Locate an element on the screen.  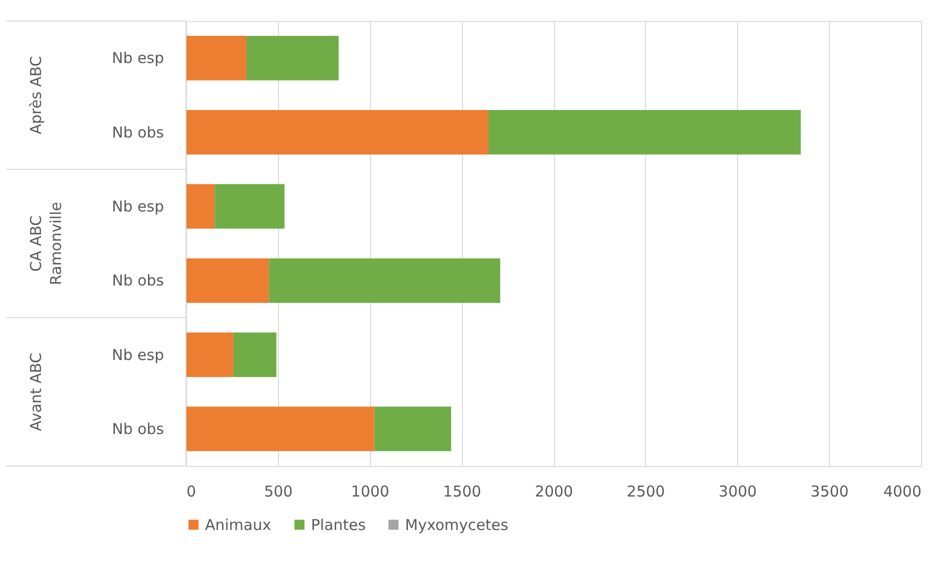
x-tick-label: 500 is located at coordinates (278, 491).